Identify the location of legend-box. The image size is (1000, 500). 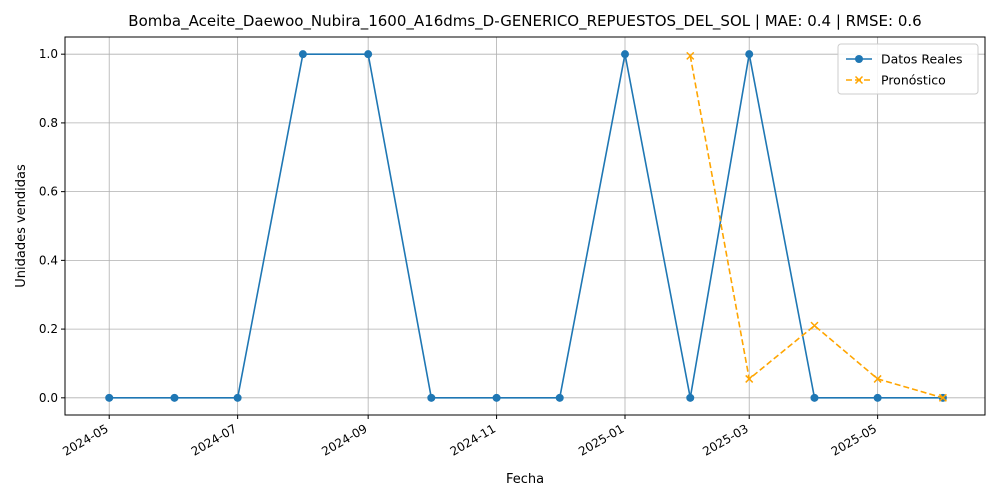
(908, 69).